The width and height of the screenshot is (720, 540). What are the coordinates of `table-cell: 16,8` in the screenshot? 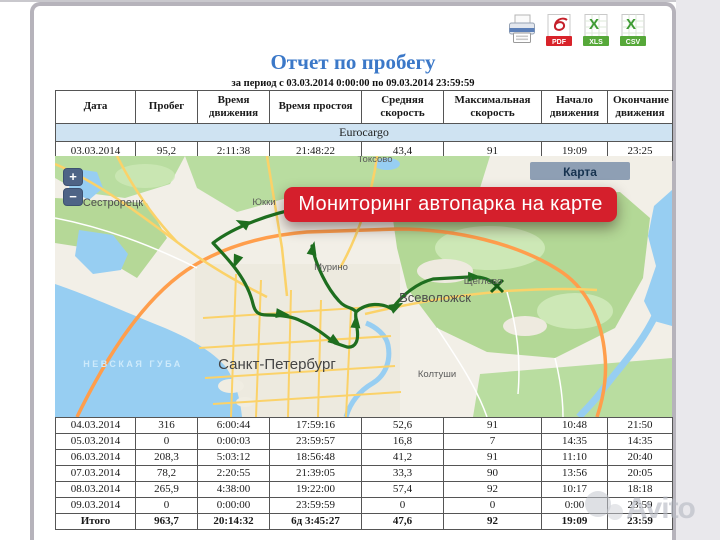 It's located at (402, 441).